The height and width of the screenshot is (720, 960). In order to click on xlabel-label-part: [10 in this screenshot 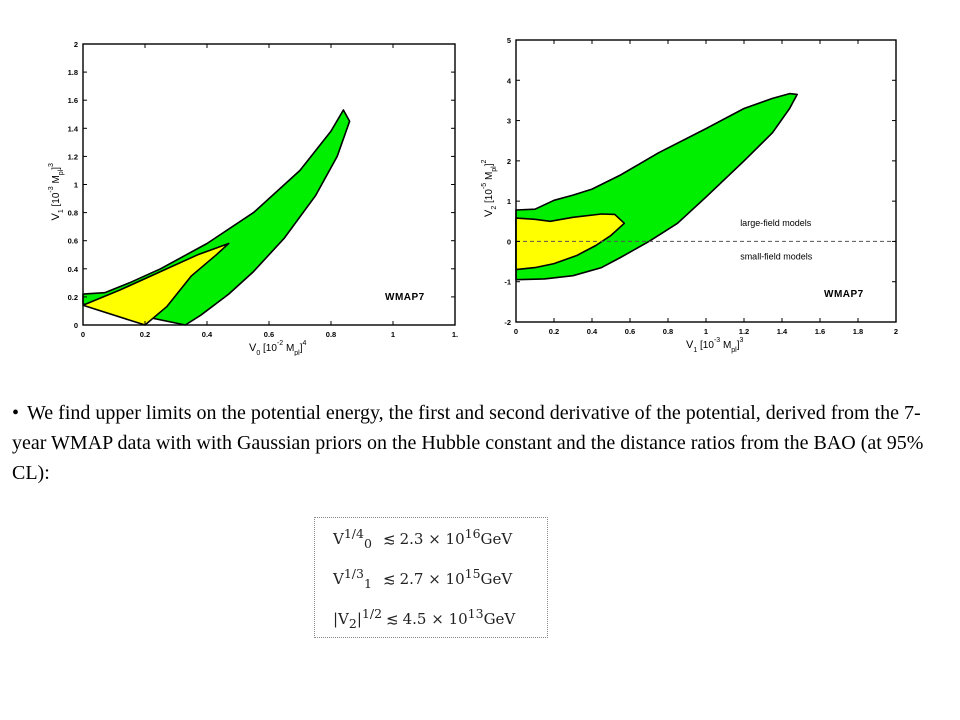, I will do `click(268, 348)`.